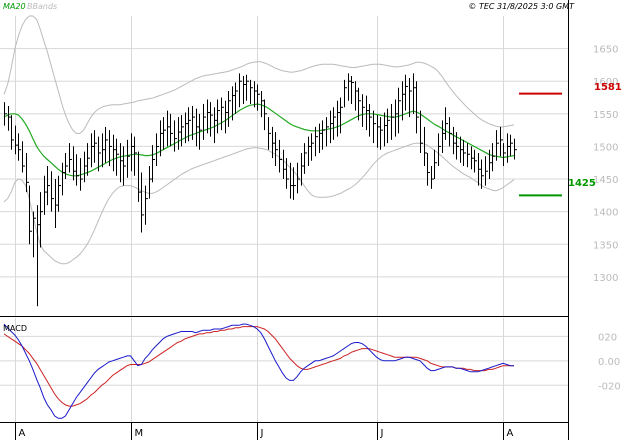  What do you see at coordinates (605, 245) in the screenshot?
I see `price-y-tick-label: 1350` at bounding box center [605, 245].